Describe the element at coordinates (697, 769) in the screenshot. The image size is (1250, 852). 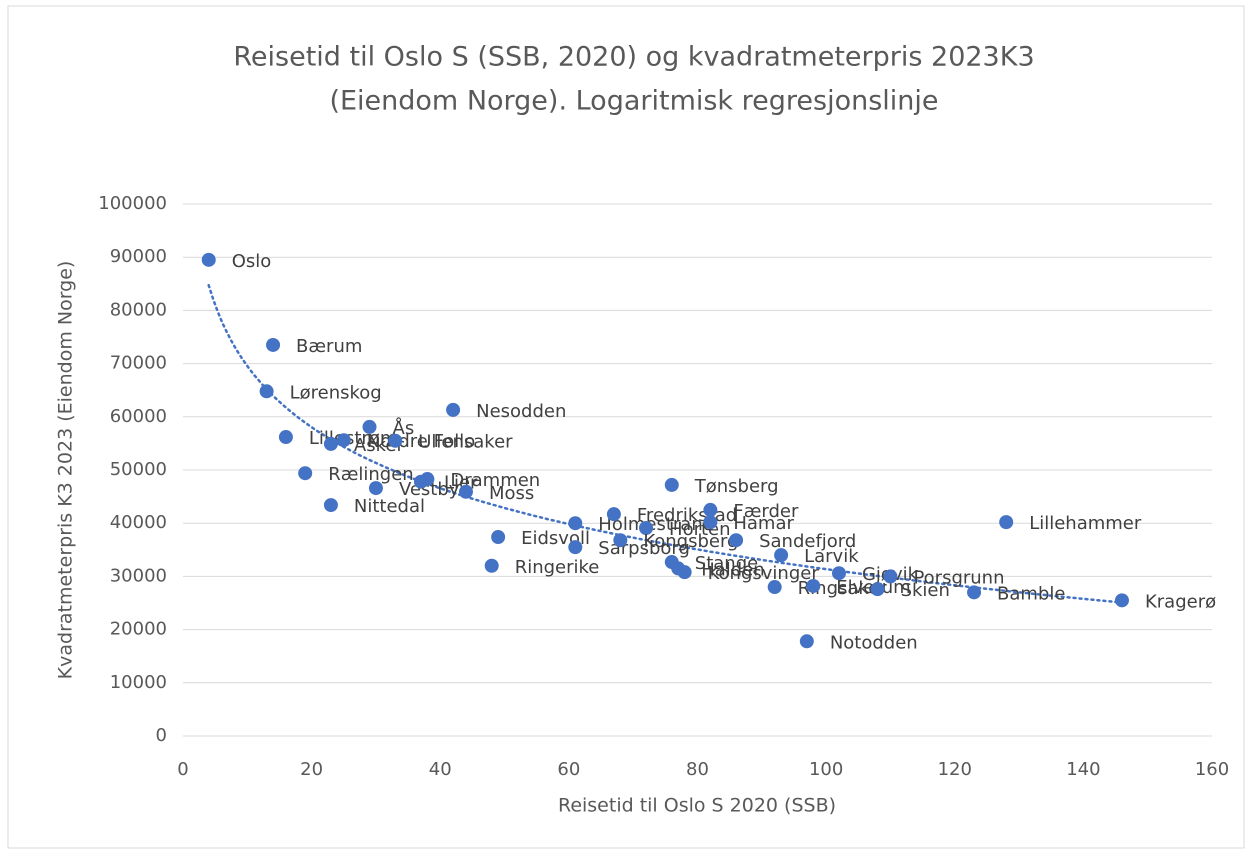
I see `x-tick-label: 80` at that location.